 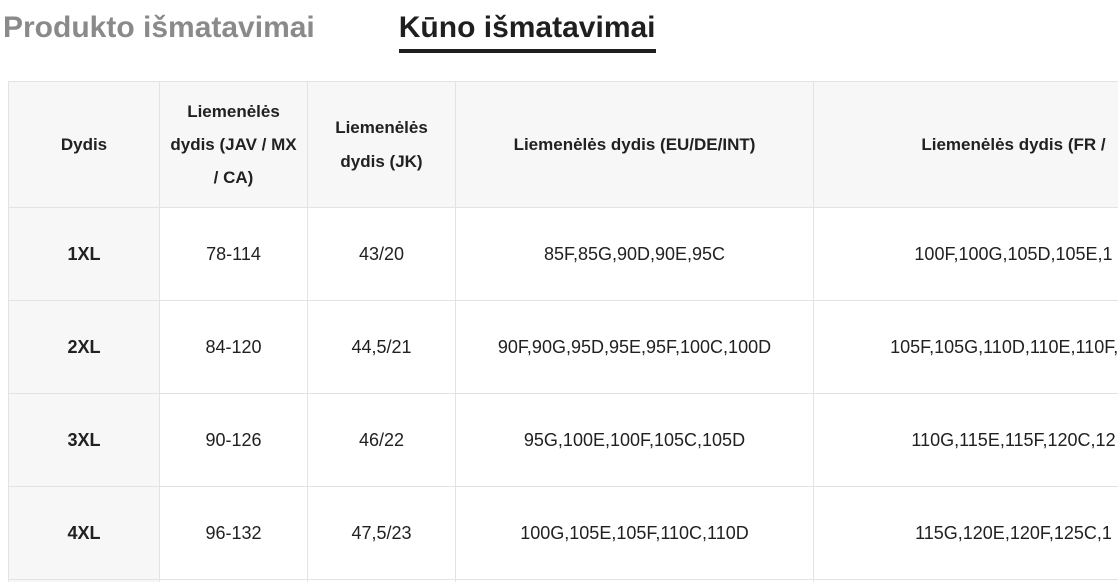 What do you see at coordinates (965, 440) in the screenshot?
I see `cell-fr-3xl: 110G,115E,115F,120C,12` at bounding box center [965, 440].